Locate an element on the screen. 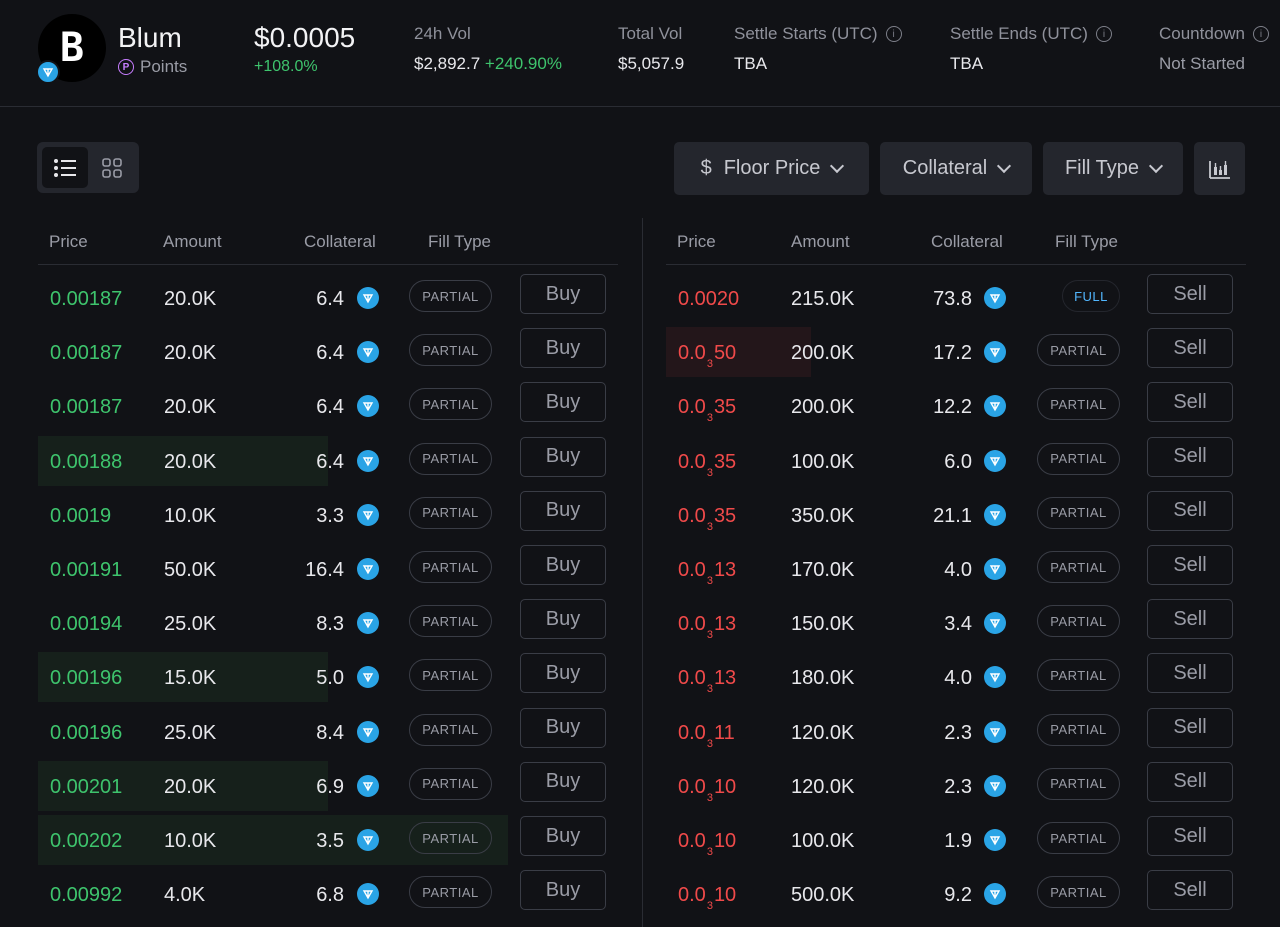 Image resolution: width=1280 pixels, height=927 pixels. order-amount: 180.0K is located at coordinates (823, 678).